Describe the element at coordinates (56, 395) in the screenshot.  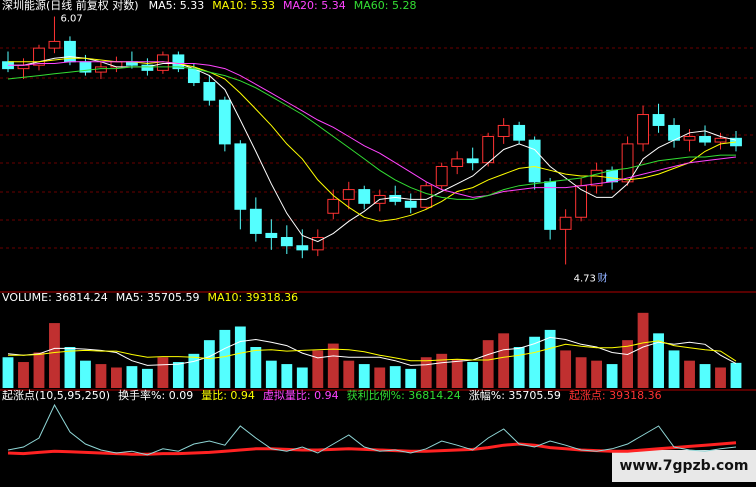
I see `legend-text: 起涨点(10,5,95,250)` at that location.